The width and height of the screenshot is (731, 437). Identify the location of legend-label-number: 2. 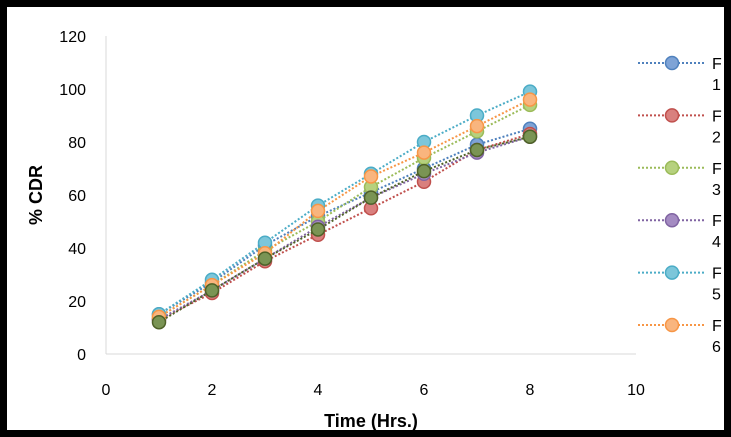
(716, 137).